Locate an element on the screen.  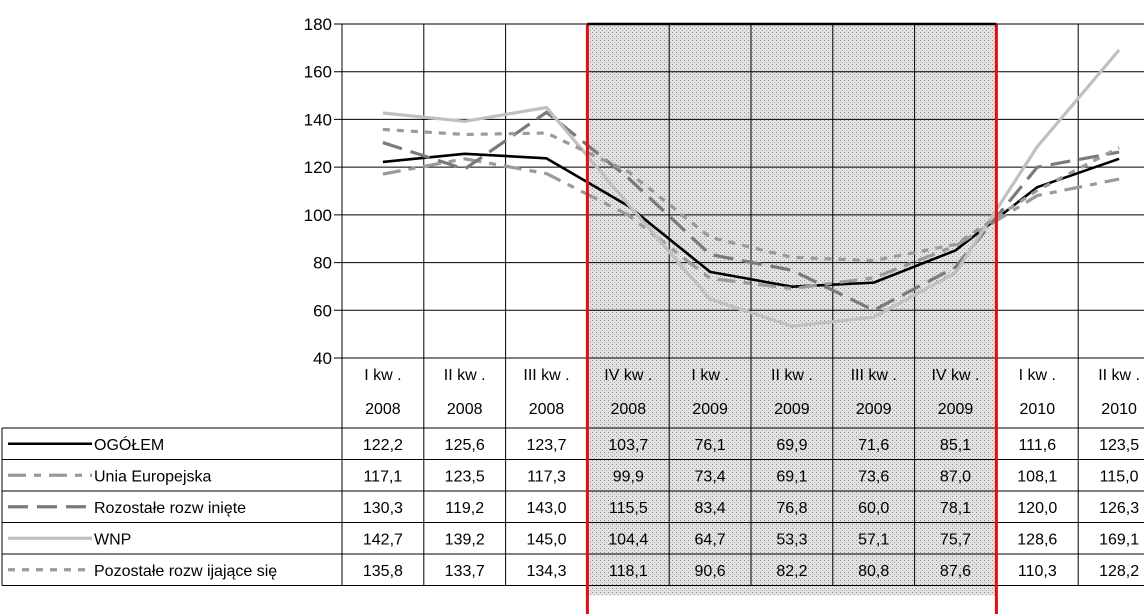
data-label: 108,1 is located at coordinates (1037, 476).